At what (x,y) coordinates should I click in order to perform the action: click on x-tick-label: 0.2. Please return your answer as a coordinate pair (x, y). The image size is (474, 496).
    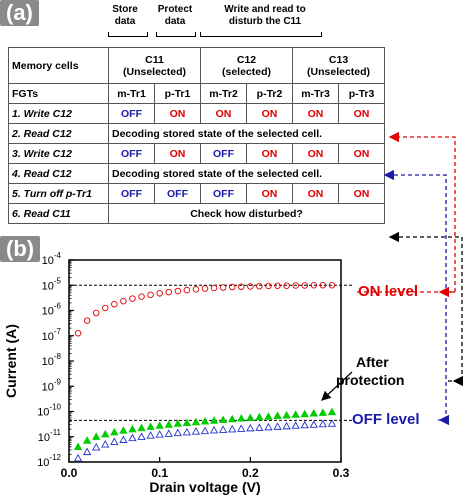
    Looking at the image, I should click on (250, 473).